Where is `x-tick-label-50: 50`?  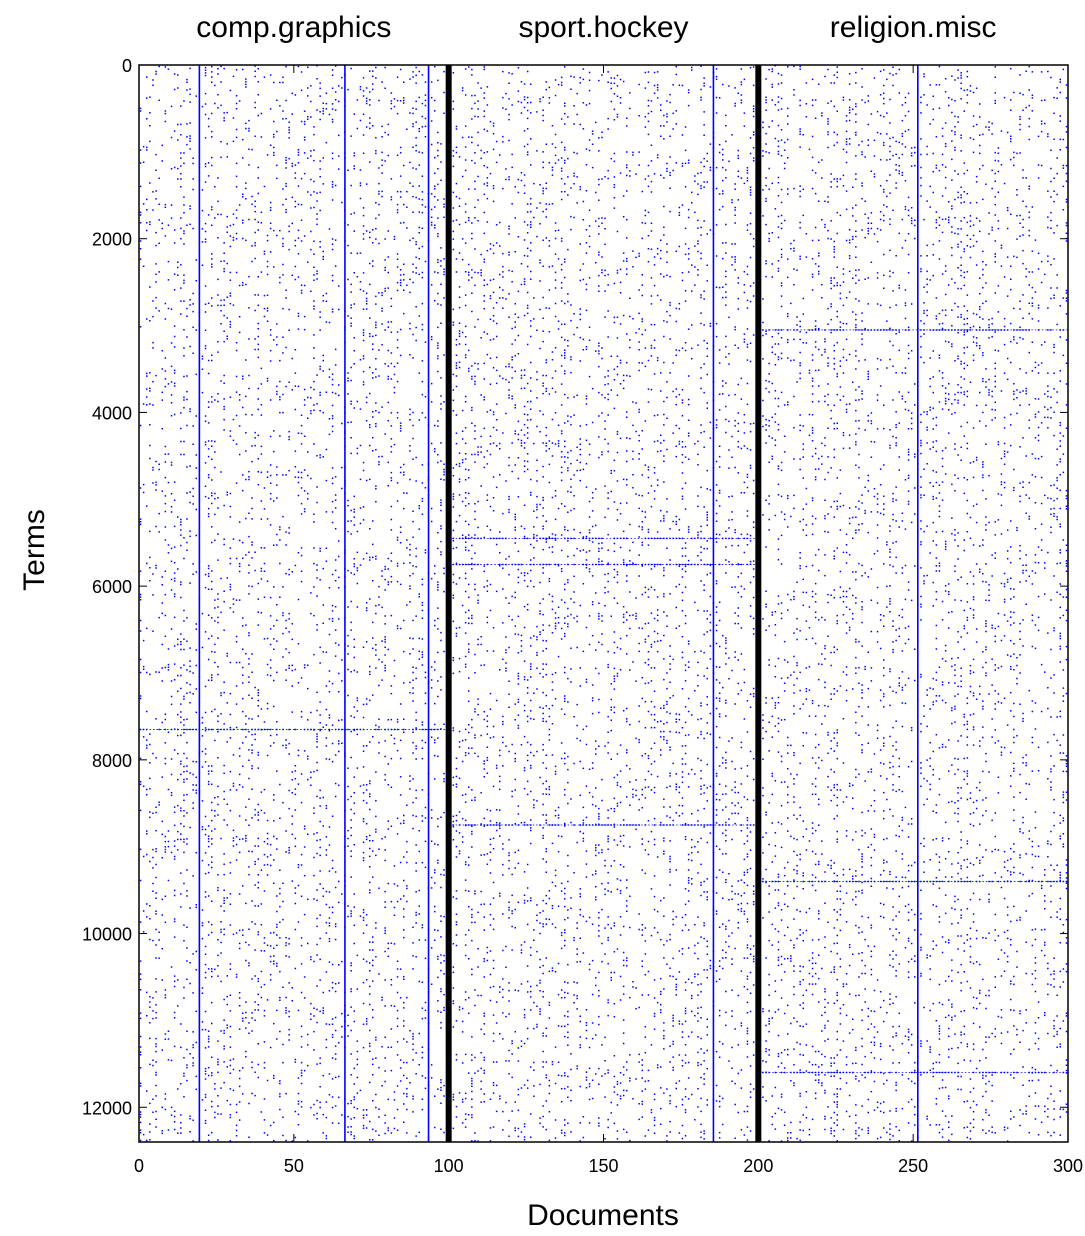 x-tick-label-50: 50 is located at coordinates (294, 1166).